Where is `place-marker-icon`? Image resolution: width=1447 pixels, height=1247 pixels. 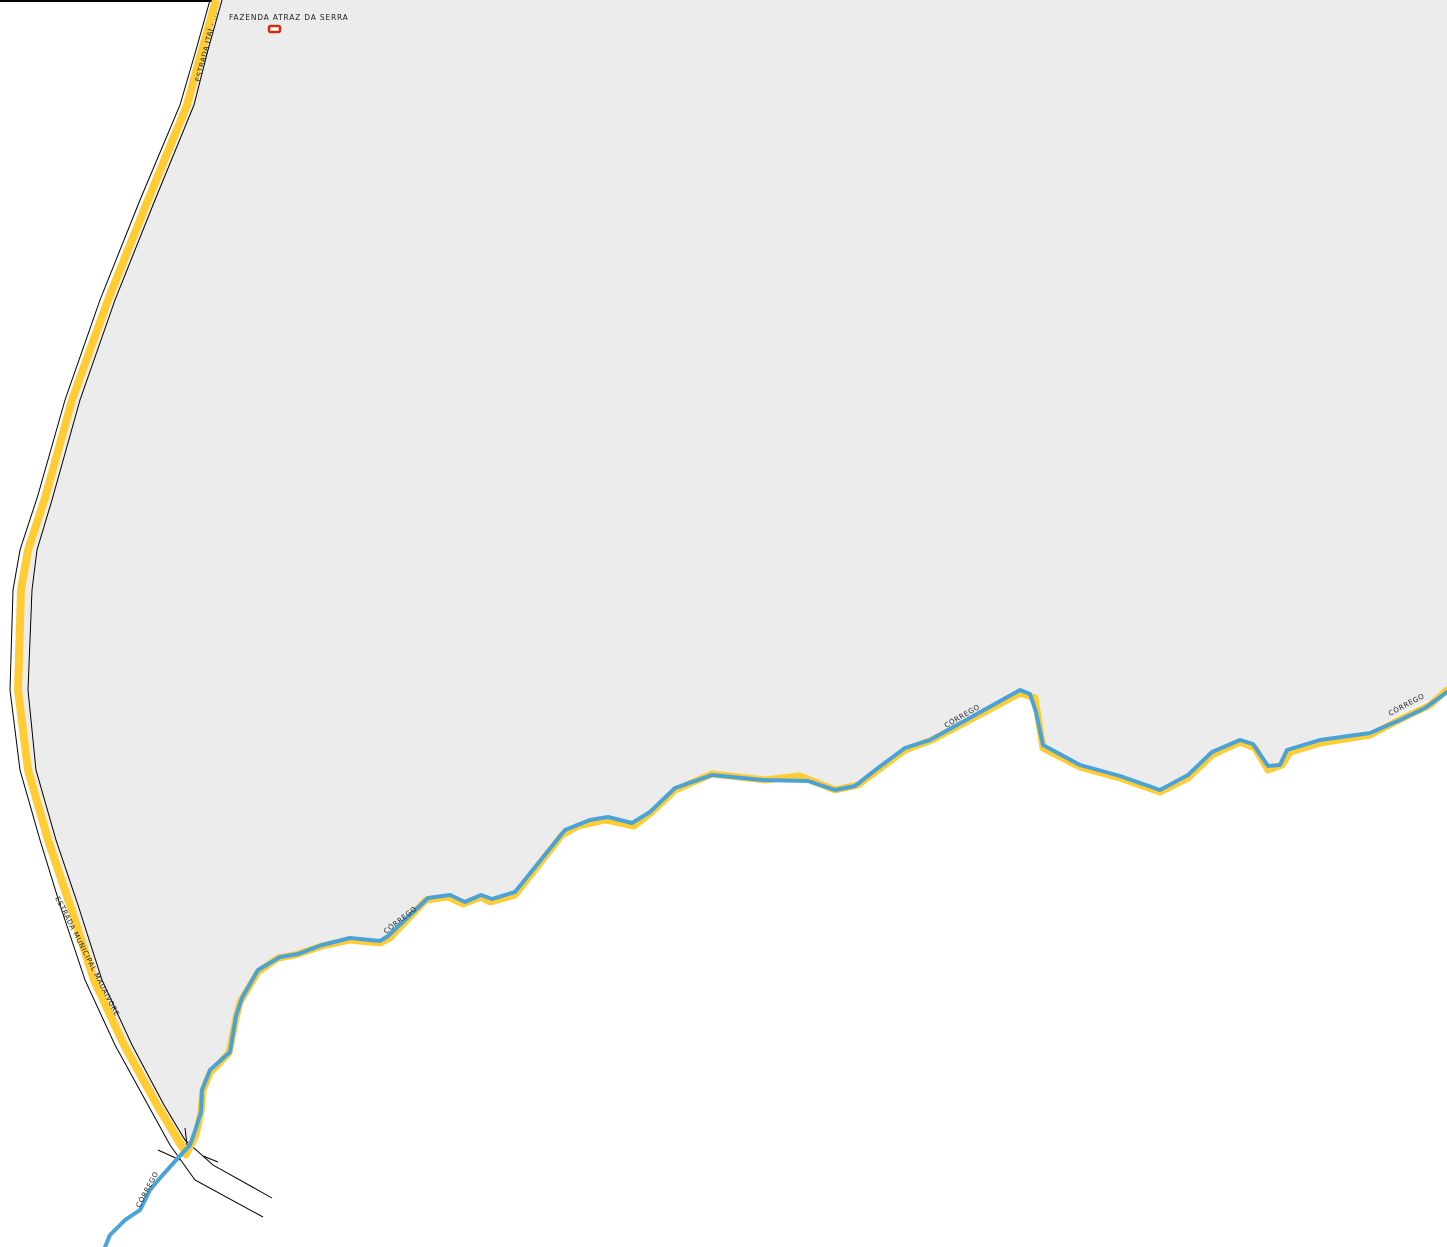
place-marker-icon is located at coordinates (274, 29).